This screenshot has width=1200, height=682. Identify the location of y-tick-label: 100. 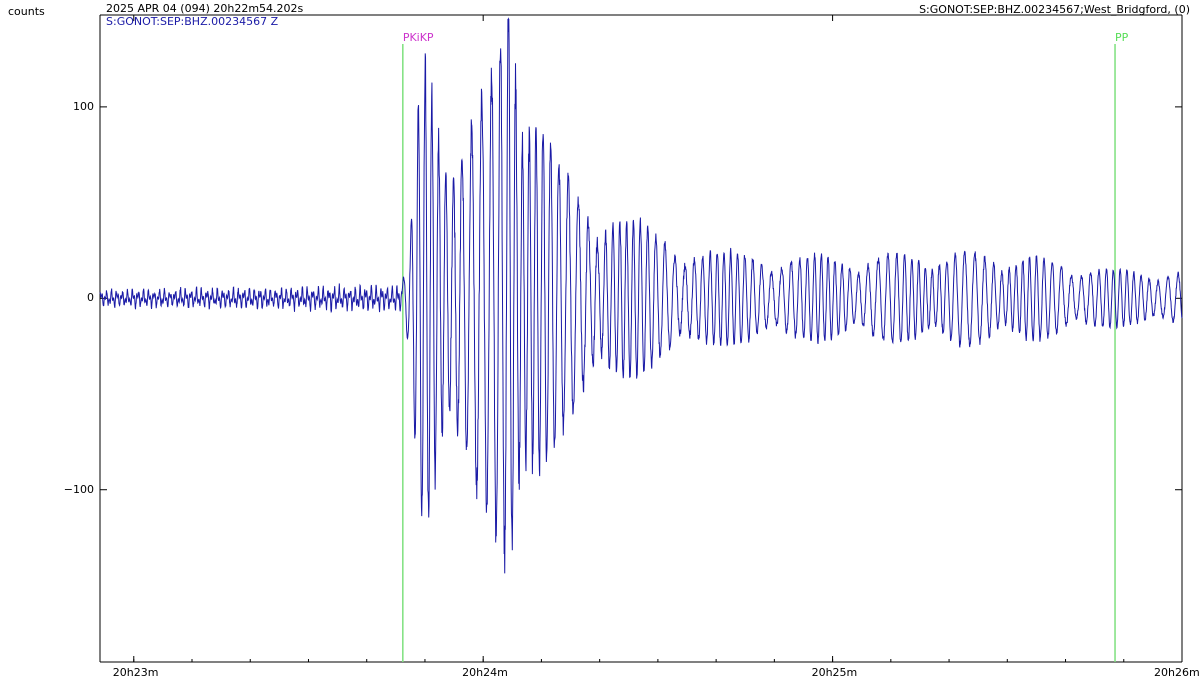
(83, 106).